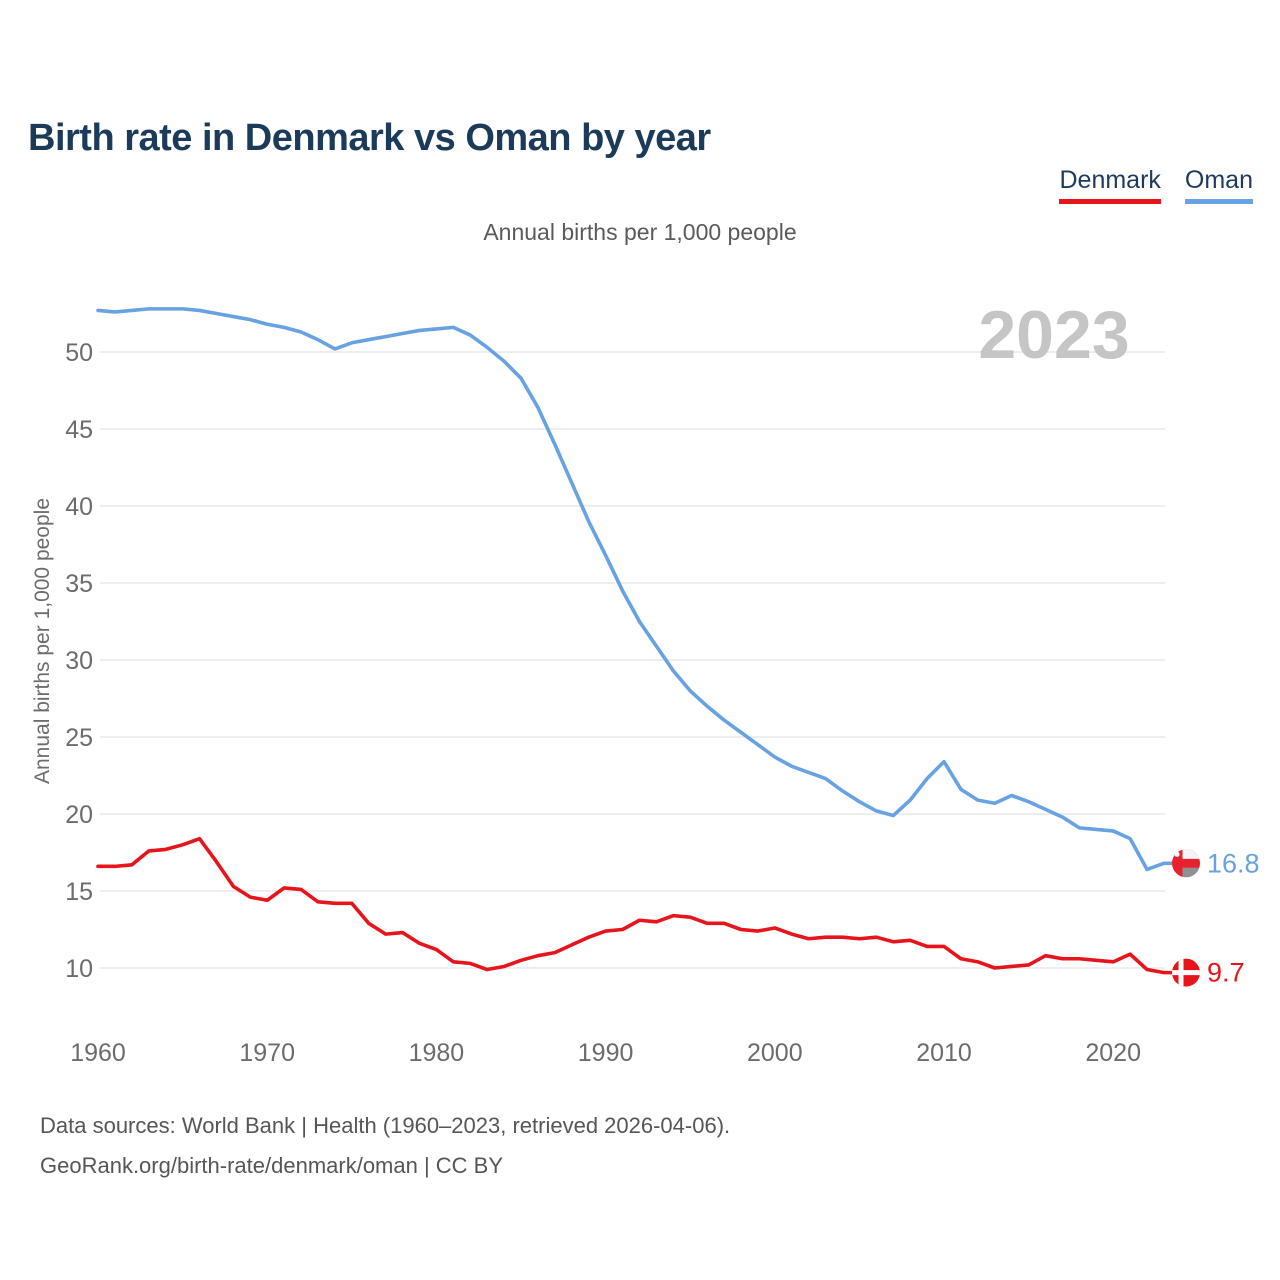 The width and height of the screenshot is (1280, 1280). Describe the element at coordinates (1110, 185) in the screenshot. I see `legend-item-denmark: Denmark` at that location.